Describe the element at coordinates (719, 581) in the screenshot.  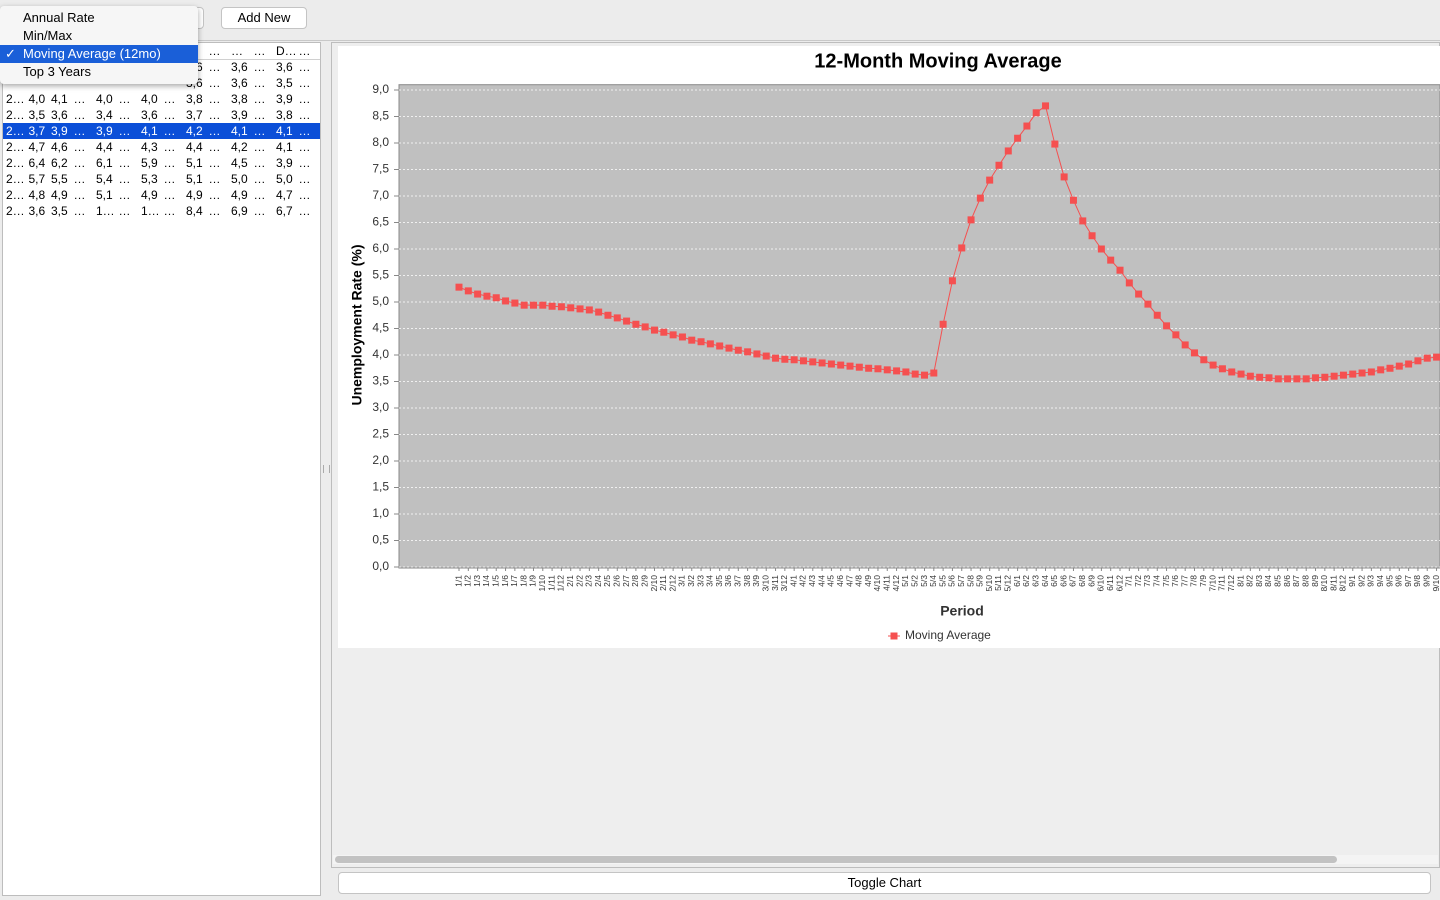
I see `x-tick-label: 3/5` at that location.